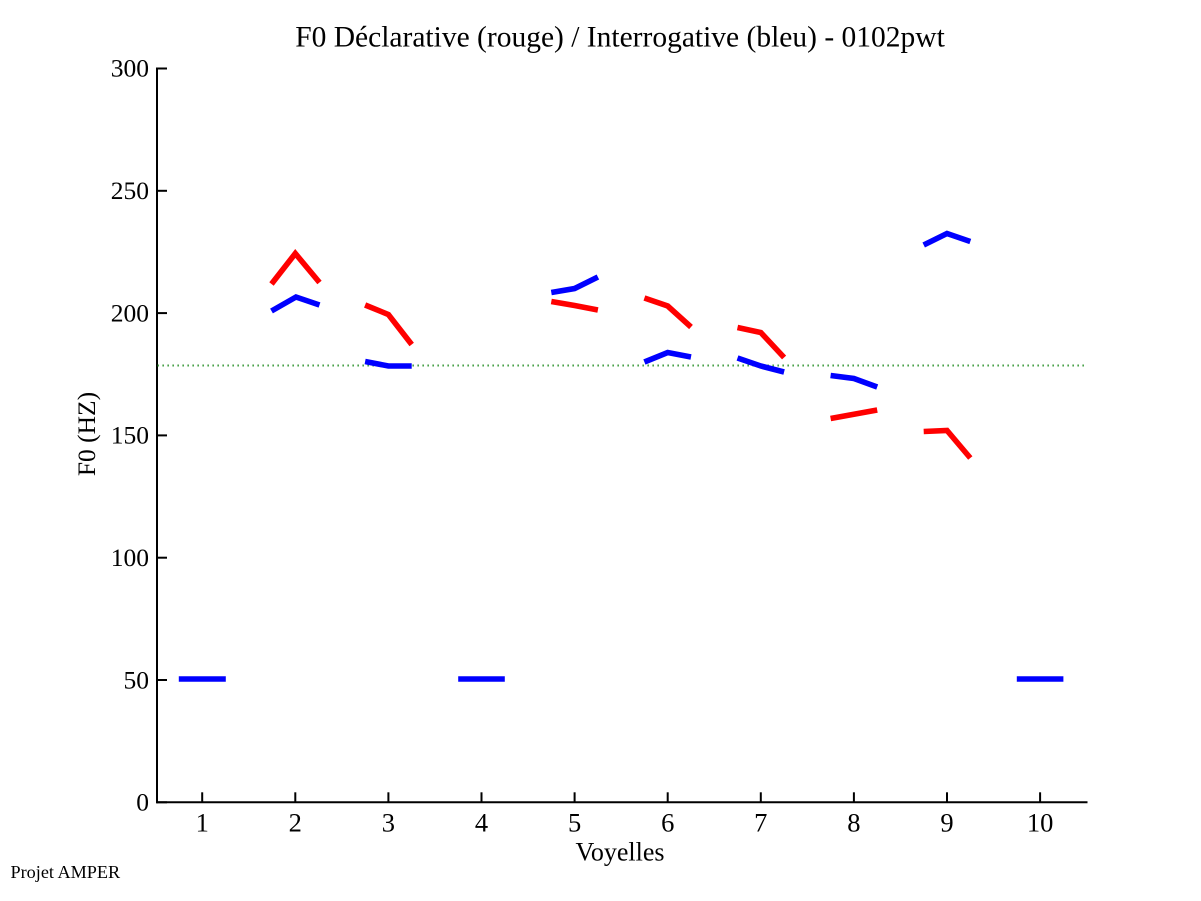 This screenshot has height=901, width=1201. What do you see at coordinates (667, 823) in the screenshot?
I see `svg-text: 6` at bounding box center [667, 823].